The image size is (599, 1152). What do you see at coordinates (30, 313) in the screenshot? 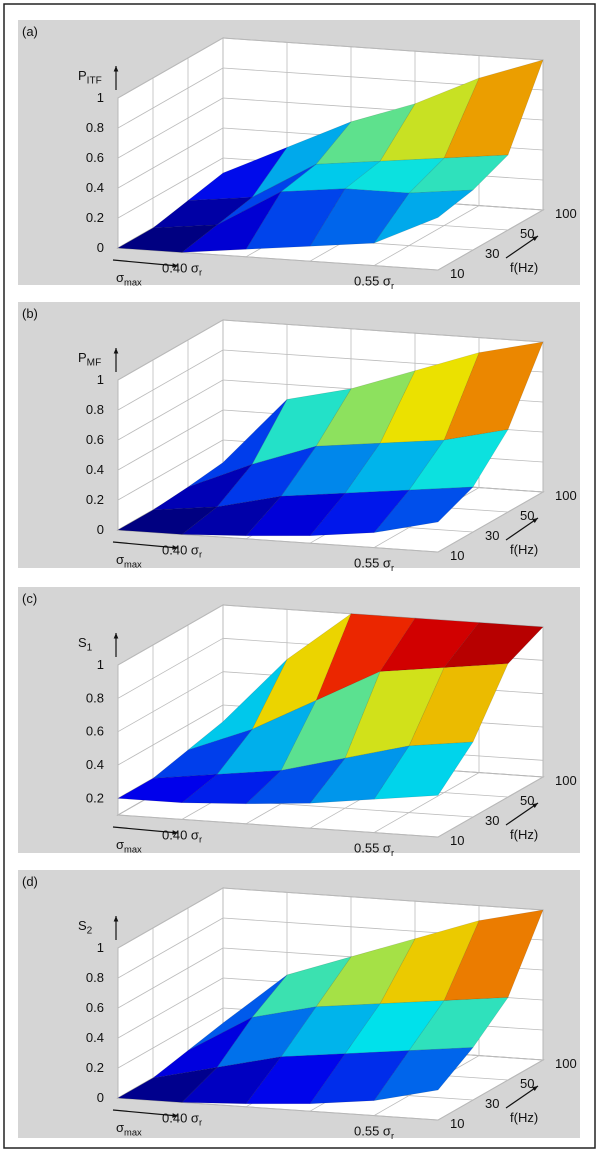
I see `panel-label: (b)` at bounding box center [30, 313].